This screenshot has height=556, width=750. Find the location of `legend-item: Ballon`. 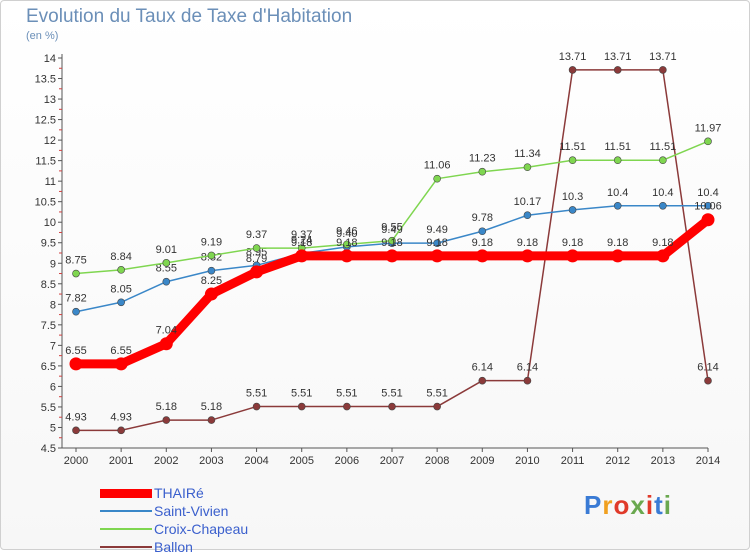

legend-item: Ballon is located at coordinates (250, 547).